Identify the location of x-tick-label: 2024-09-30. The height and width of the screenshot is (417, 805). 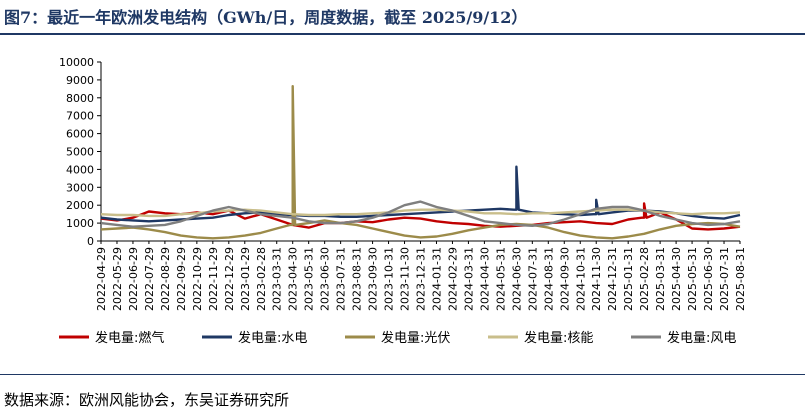
(564, 279).